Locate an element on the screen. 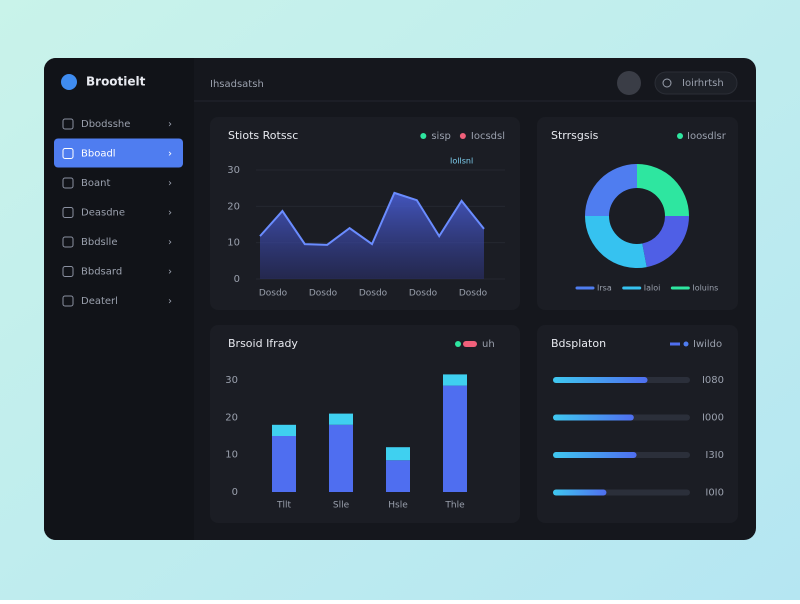  legend-swatch is located at coordinates (470, 344).